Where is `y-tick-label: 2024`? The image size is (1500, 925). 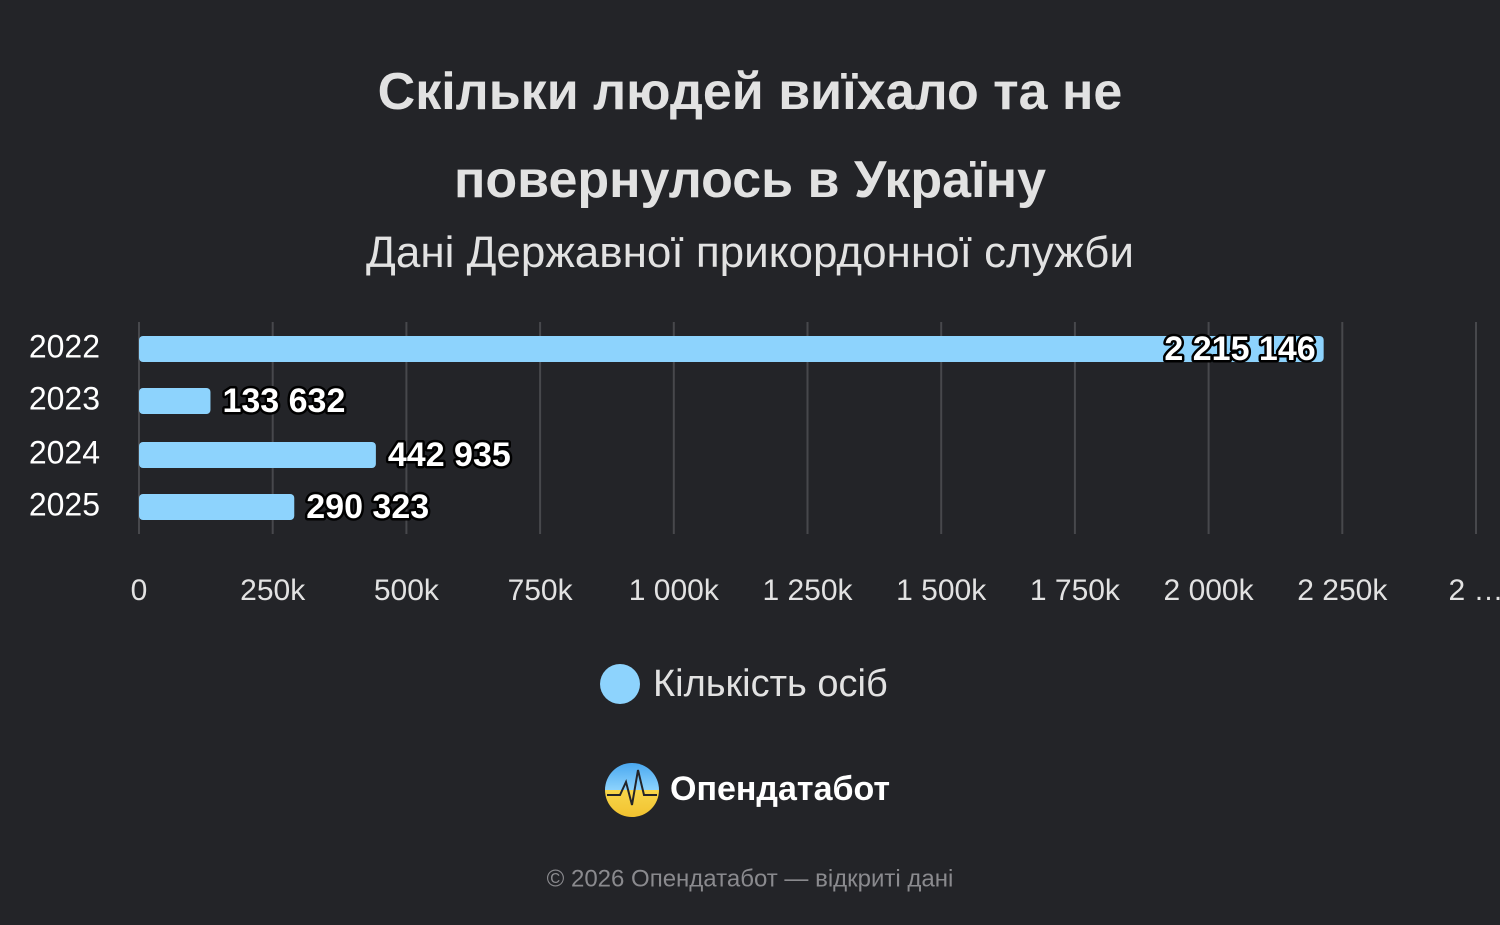 y-tick-label: 2024 is located at coordinates (64, 452).